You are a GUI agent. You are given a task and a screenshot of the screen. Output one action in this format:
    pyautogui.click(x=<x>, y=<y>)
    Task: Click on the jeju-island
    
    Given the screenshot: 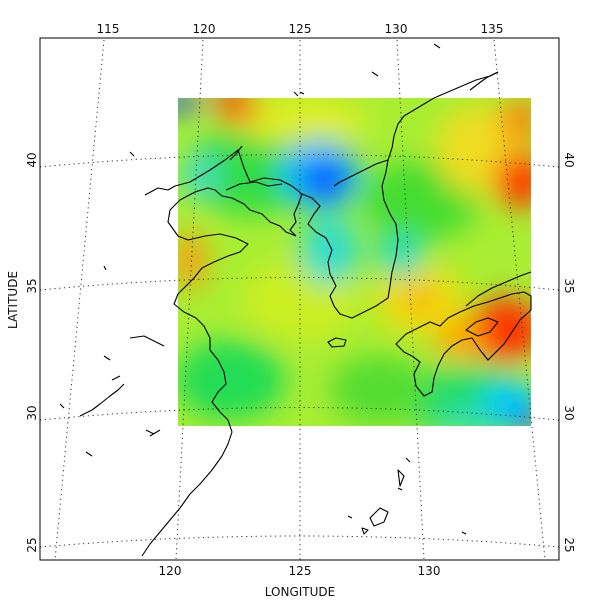 What is the action you would take?
    pyautogui.click(x=337, y=342)
    